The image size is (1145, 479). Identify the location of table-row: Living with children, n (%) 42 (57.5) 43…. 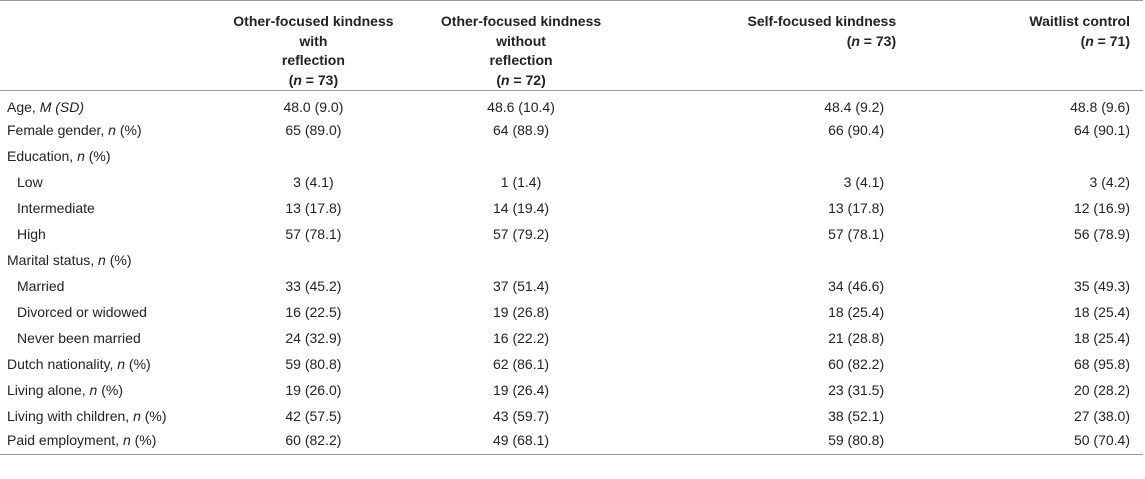
(571, 416).